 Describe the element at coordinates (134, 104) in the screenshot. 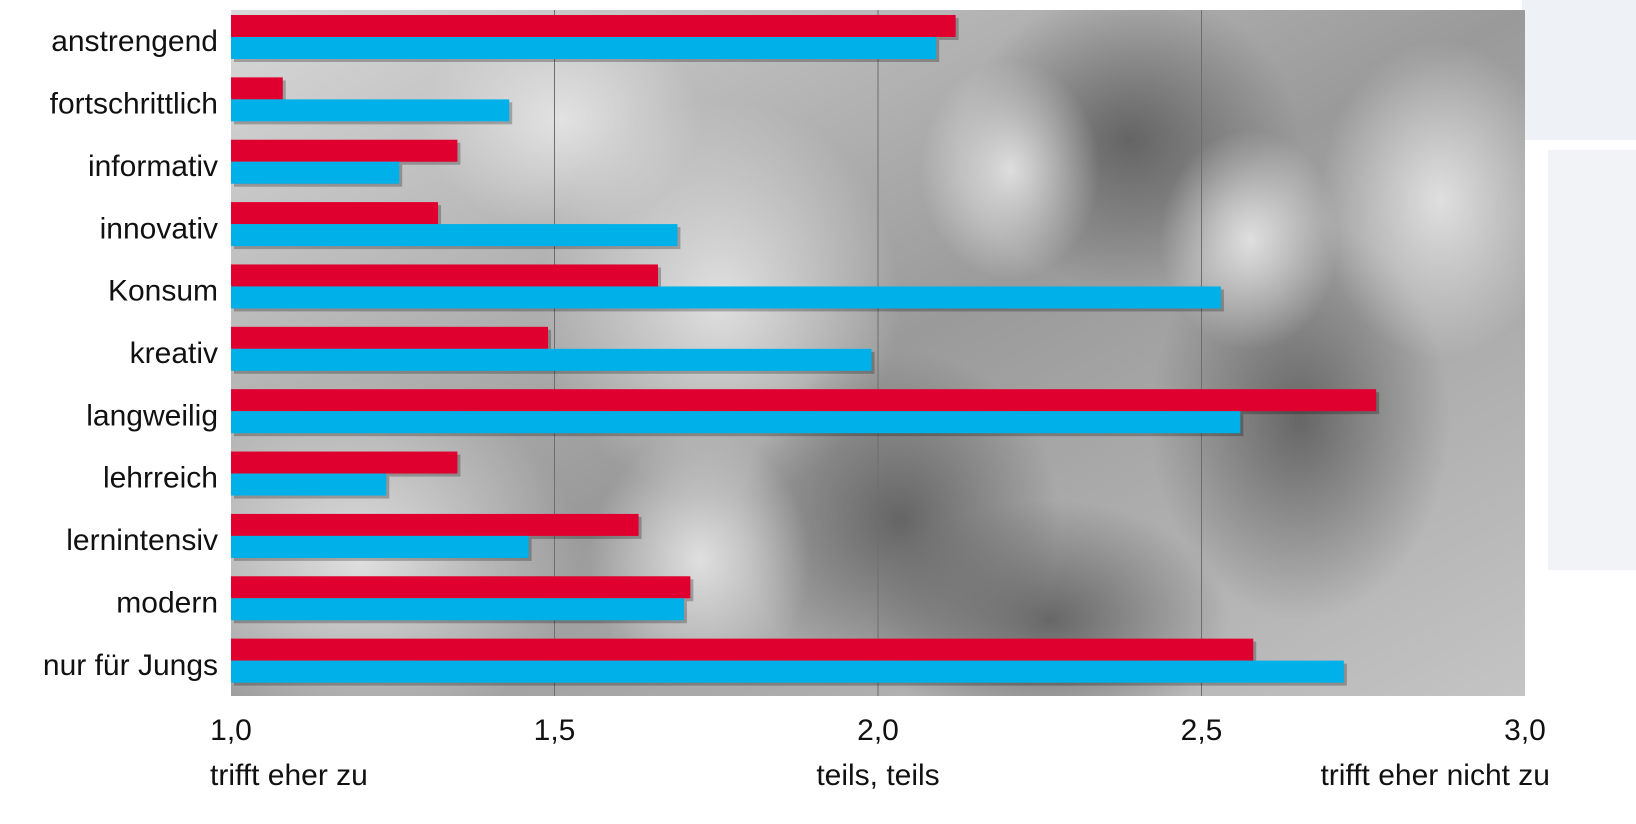

I see `category-label: fortschrittlich` at that location.